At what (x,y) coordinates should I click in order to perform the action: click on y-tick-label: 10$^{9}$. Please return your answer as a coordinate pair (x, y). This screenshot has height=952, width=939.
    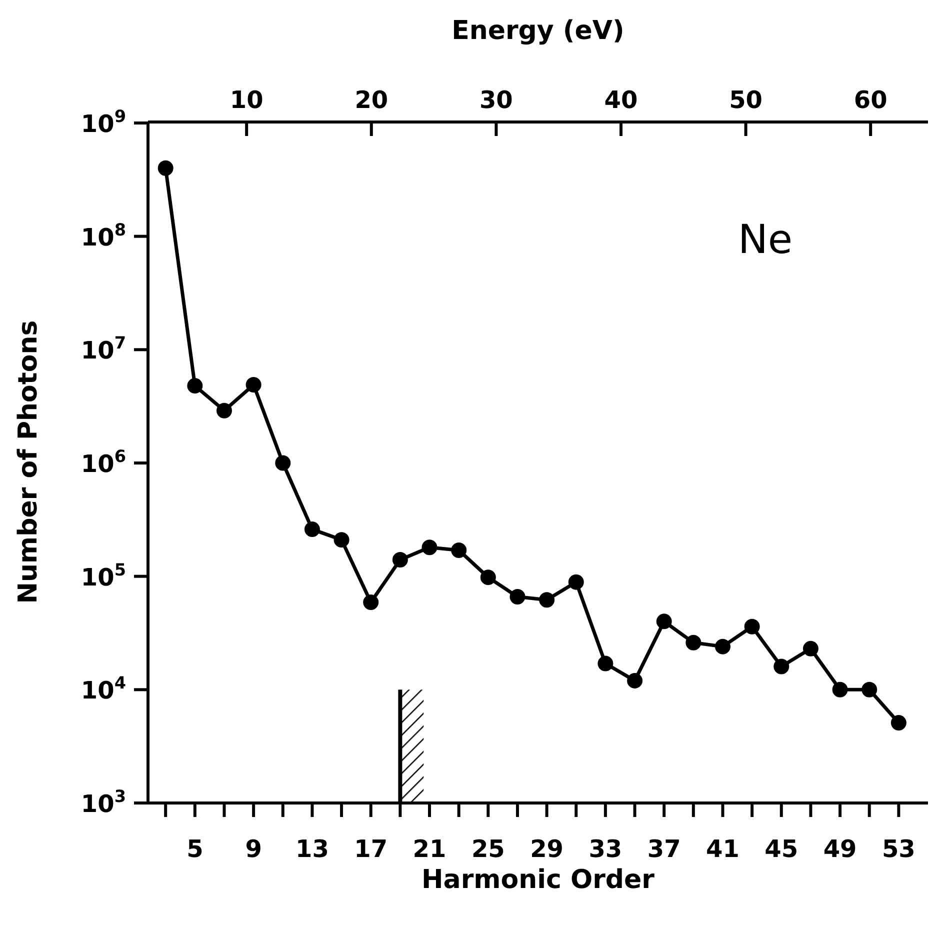
    Looking at the image, I should click on (103, 122).